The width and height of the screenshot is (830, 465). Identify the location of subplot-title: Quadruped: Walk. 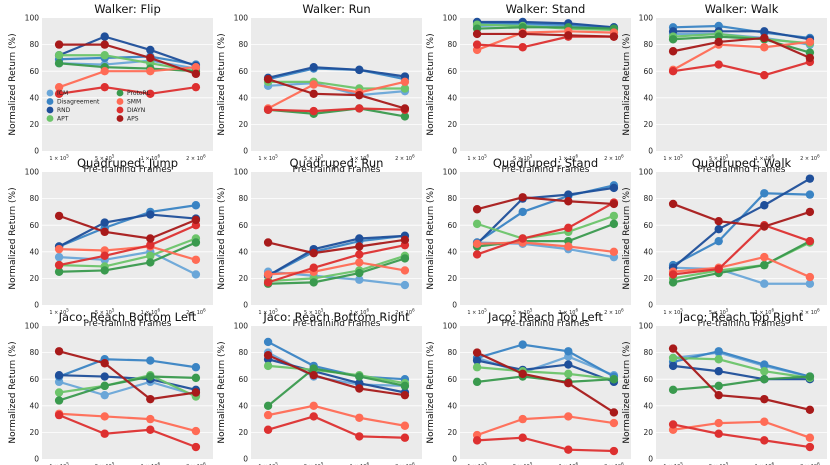
(742, 163).